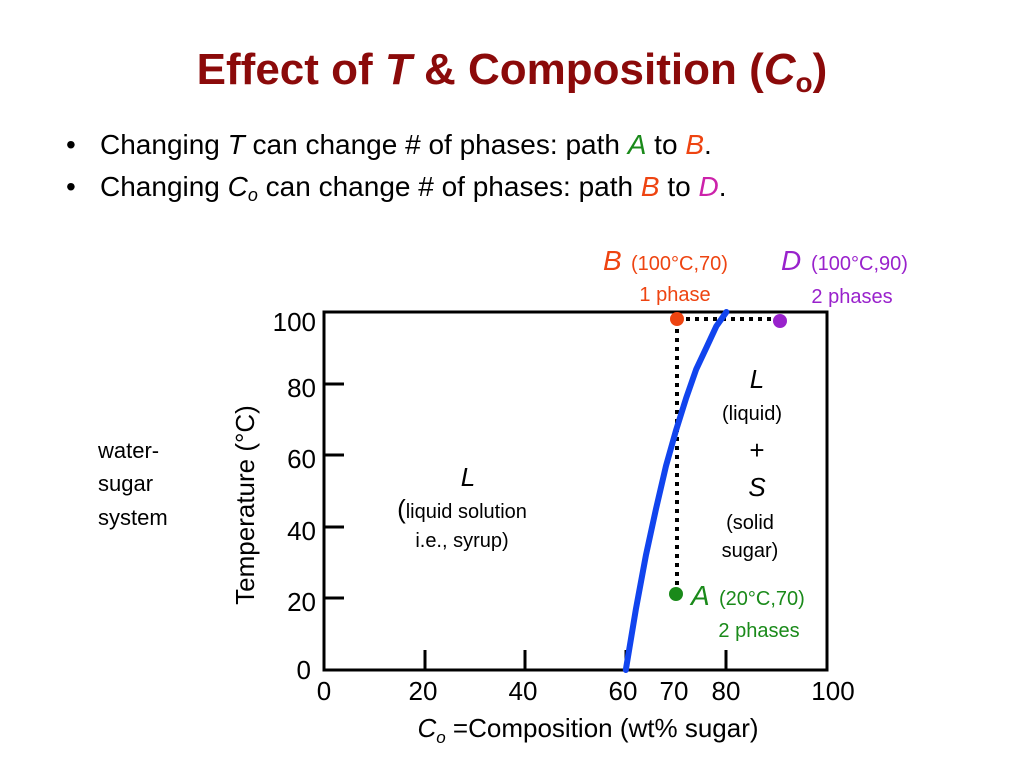  I want to click on point-a-coords: (20°C,70), so click(762, 599).